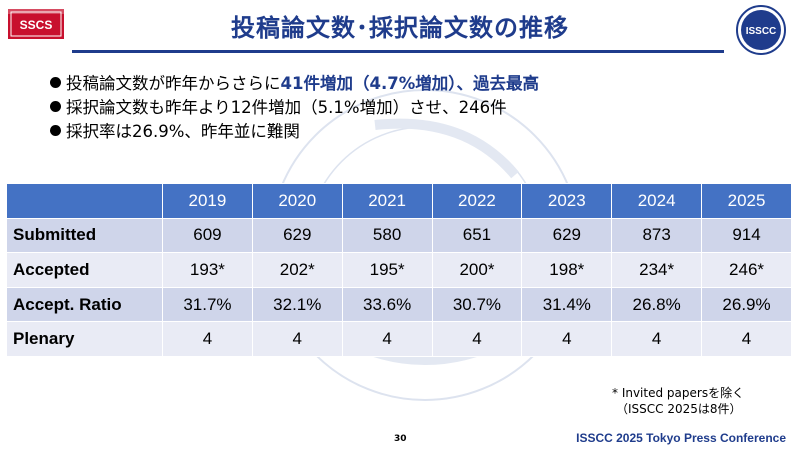 The image size is (800, 451). Describe the element at coordinates (207, 304) in the screenshot. I see `table-cell: 31.7%` at that location.